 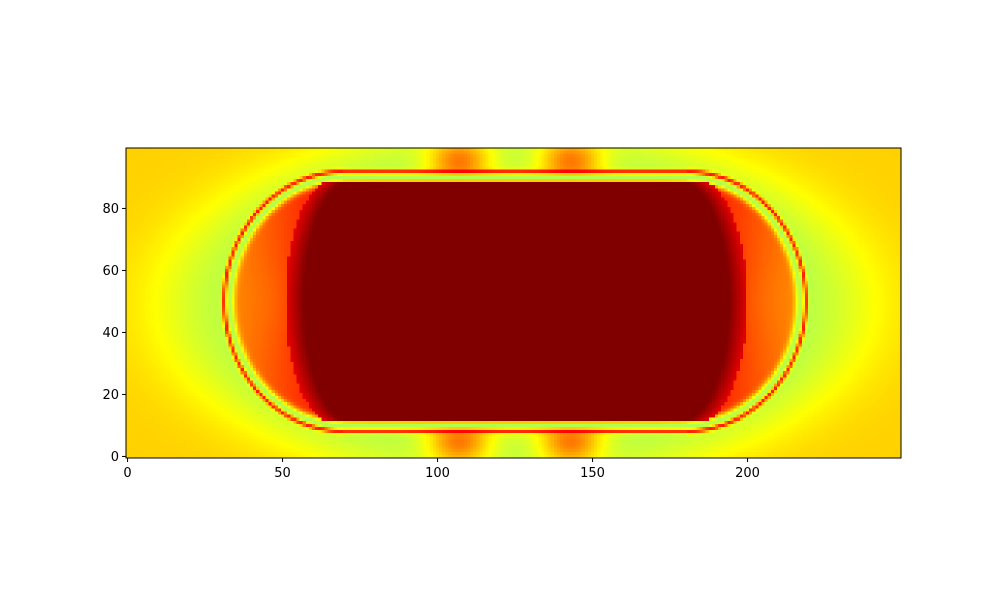 I want to click on x-tick-label: 150, so click(x=592, y=473).